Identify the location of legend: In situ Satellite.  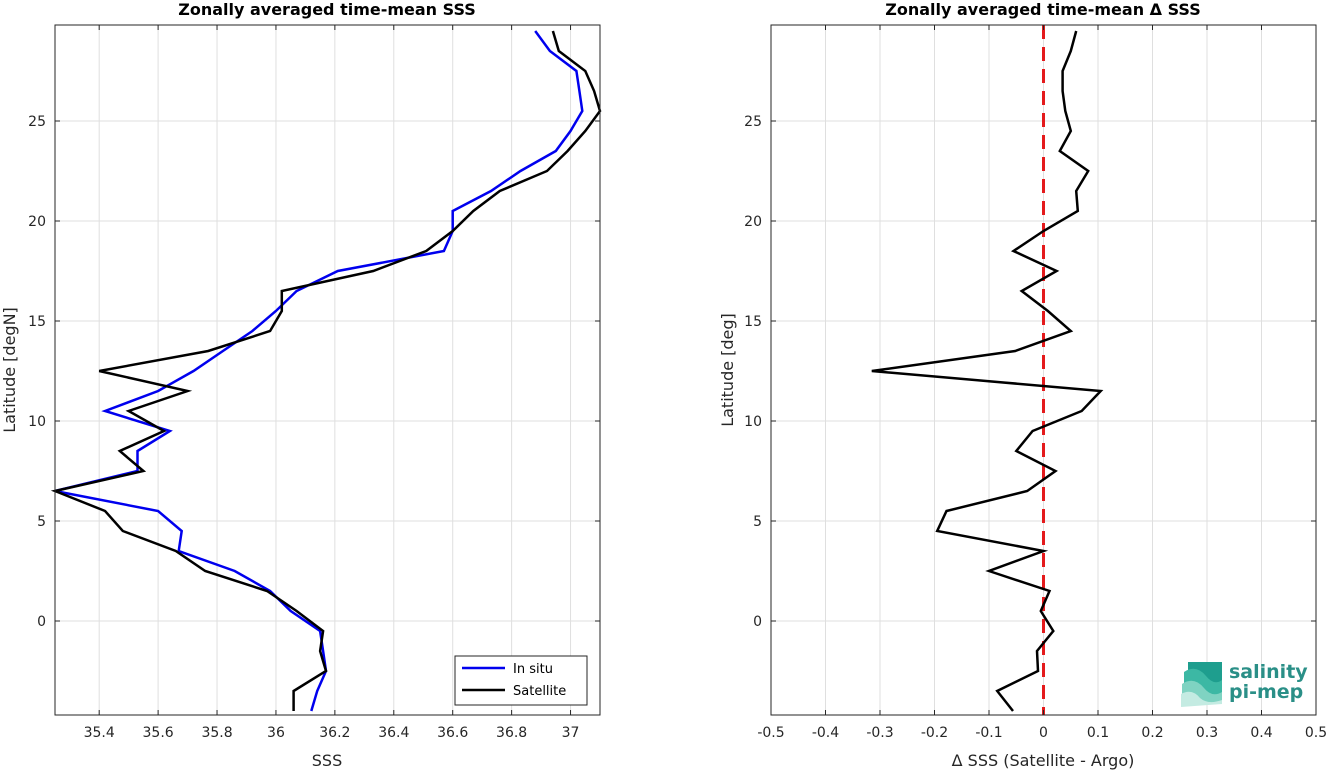
(521, 680).